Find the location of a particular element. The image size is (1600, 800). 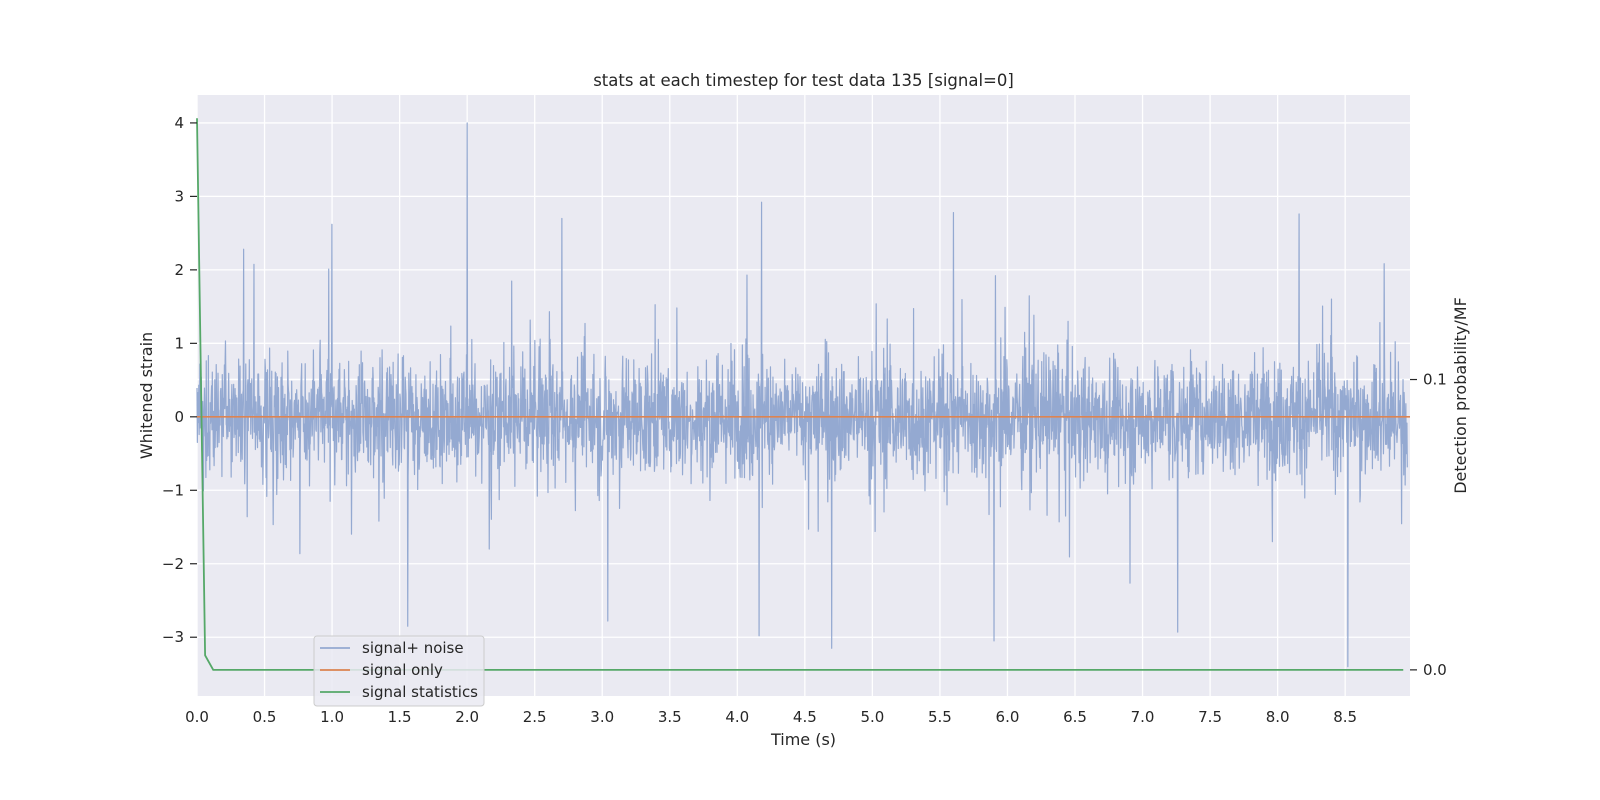

x-tick-label: 0.0 is located at coordinates (197, 717).